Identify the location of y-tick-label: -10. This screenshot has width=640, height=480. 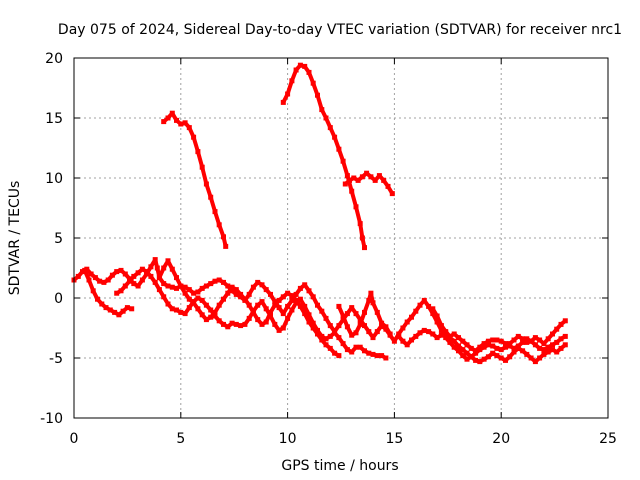
(51, 419).